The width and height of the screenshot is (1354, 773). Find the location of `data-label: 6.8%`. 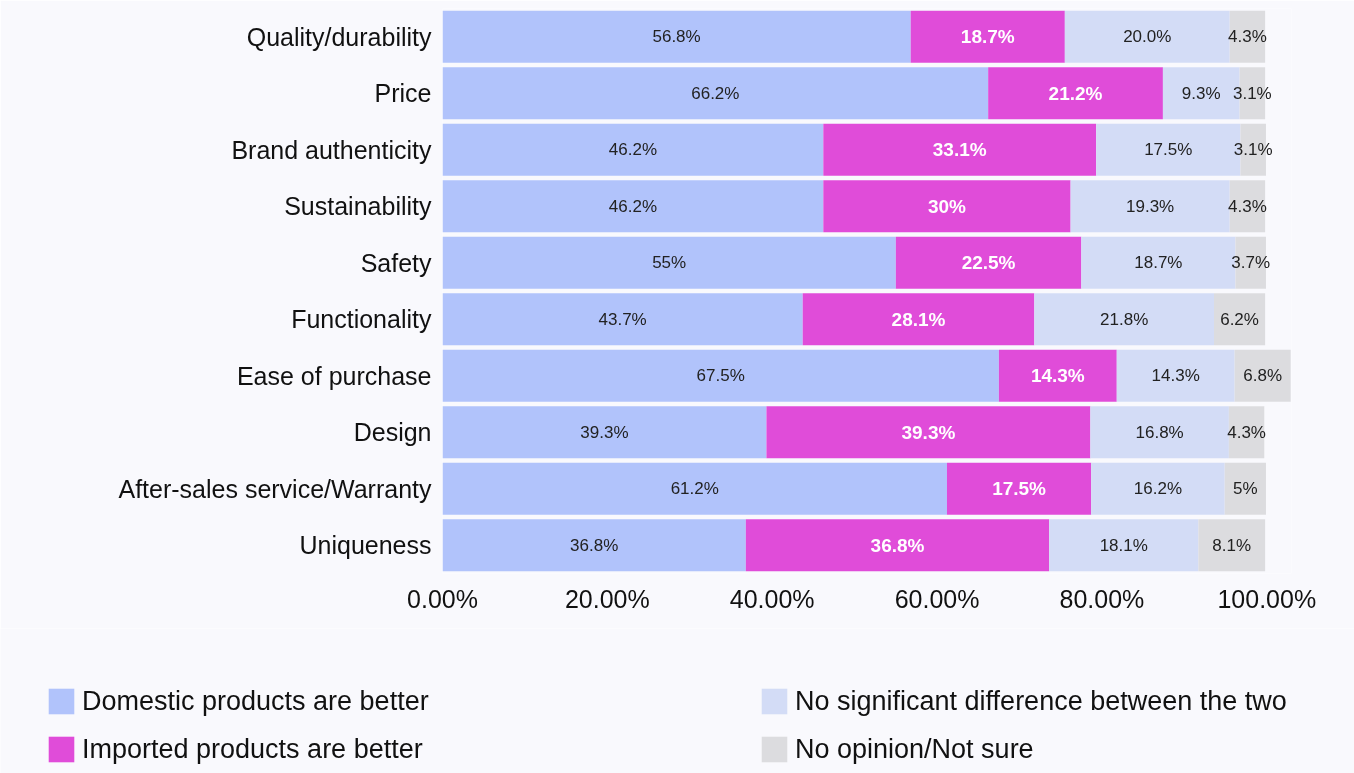

data-label: 6.8% is located at coordinates (1263, 376).